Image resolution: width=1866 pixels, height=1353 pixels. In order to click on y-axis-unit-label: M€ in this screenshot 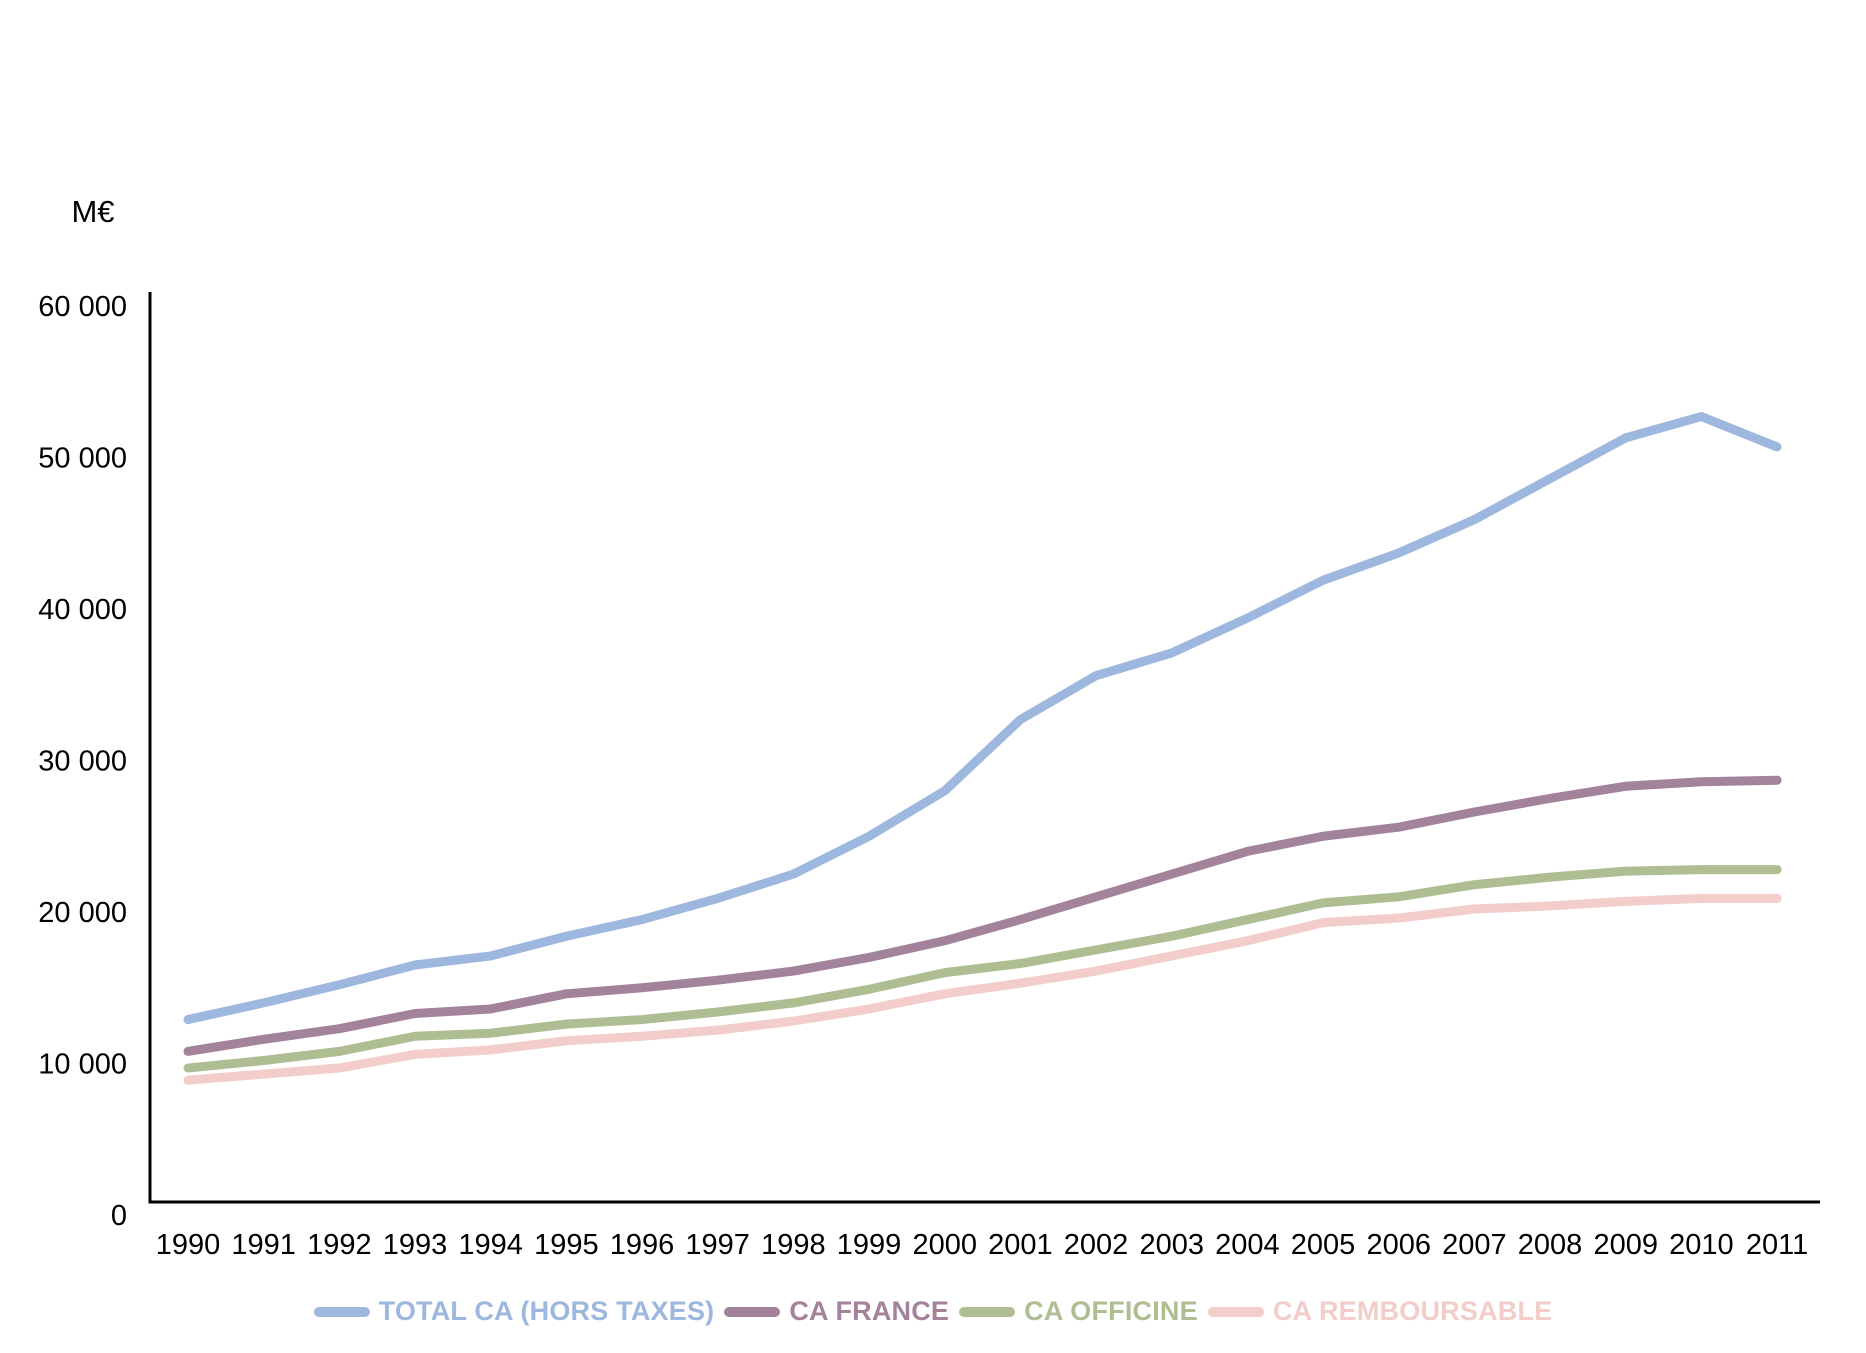, I will do `click(92, 211)`.